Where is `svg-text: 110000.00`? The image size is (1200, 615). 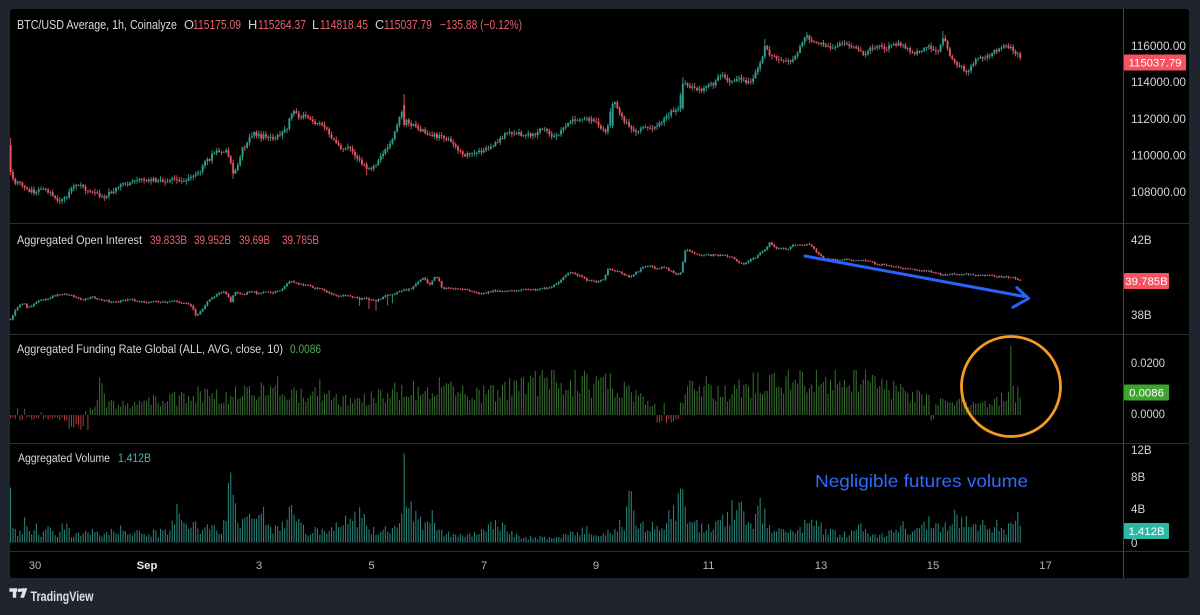 svg-text: 110000.00 is located at coordinates (1158, 156).